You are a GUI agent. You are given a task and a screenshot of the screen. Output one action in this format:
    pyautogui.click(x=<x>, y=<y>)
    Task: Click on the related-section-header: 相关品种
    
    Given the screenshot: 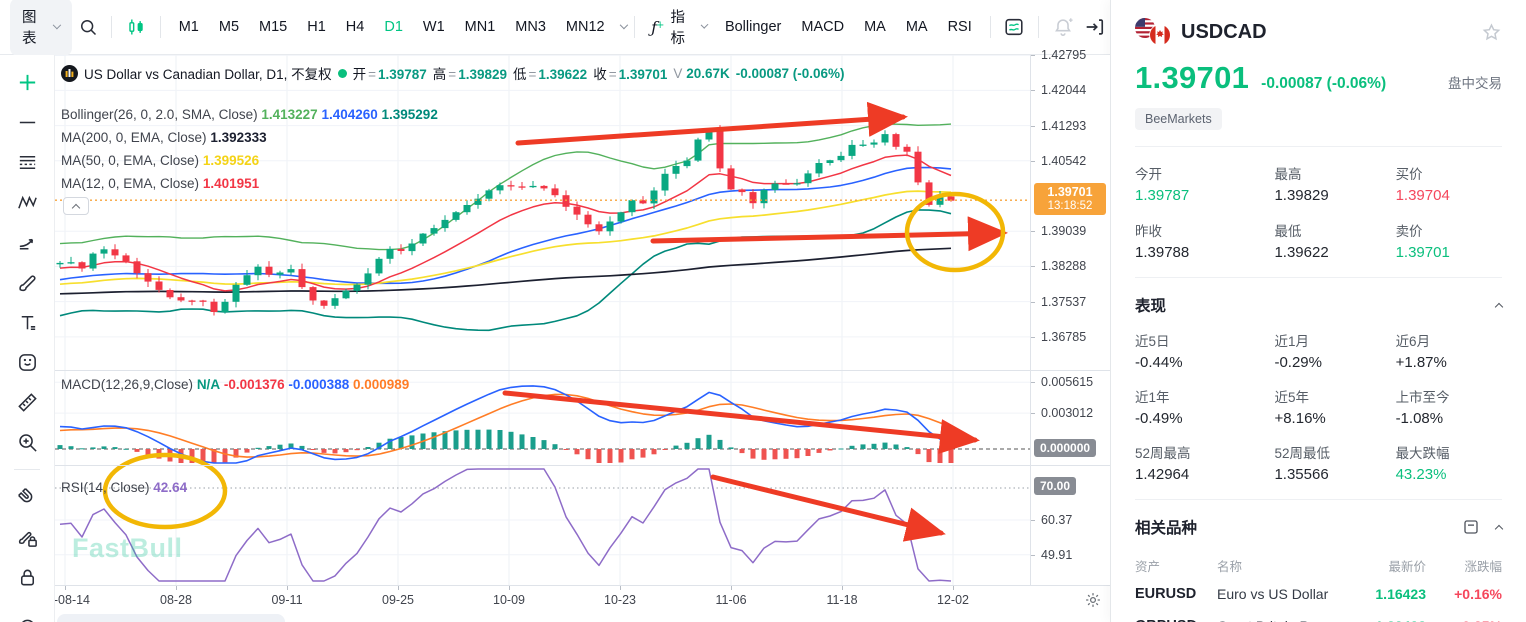 What is the action you would take?
    pyautogui.click(x=1319, y=527)
    